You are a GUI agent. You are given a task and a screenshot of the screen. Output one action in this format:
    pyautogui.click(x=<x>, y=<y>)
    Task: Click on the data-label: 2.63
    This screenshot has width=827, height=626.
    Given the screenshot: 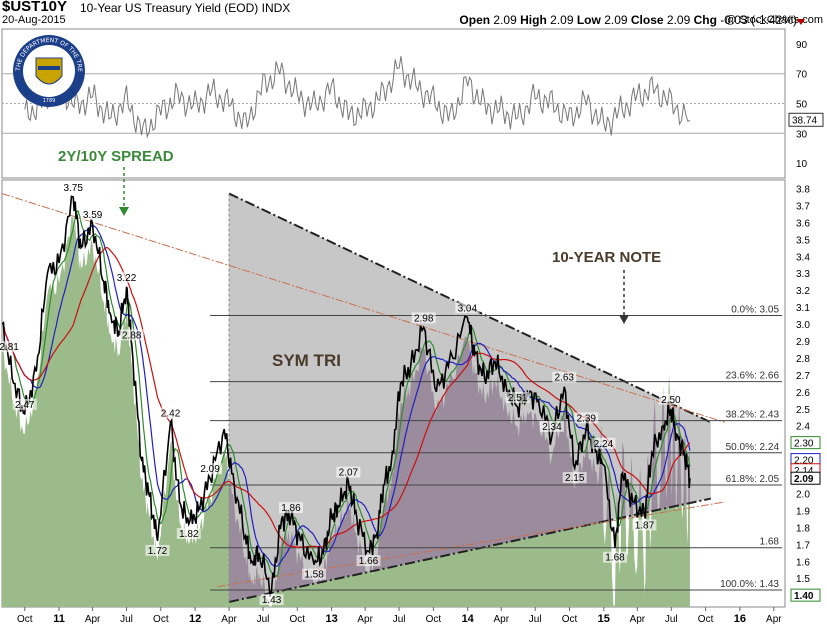 What is the action you would take?
    pyautogui.click(x=565, y=378)
    